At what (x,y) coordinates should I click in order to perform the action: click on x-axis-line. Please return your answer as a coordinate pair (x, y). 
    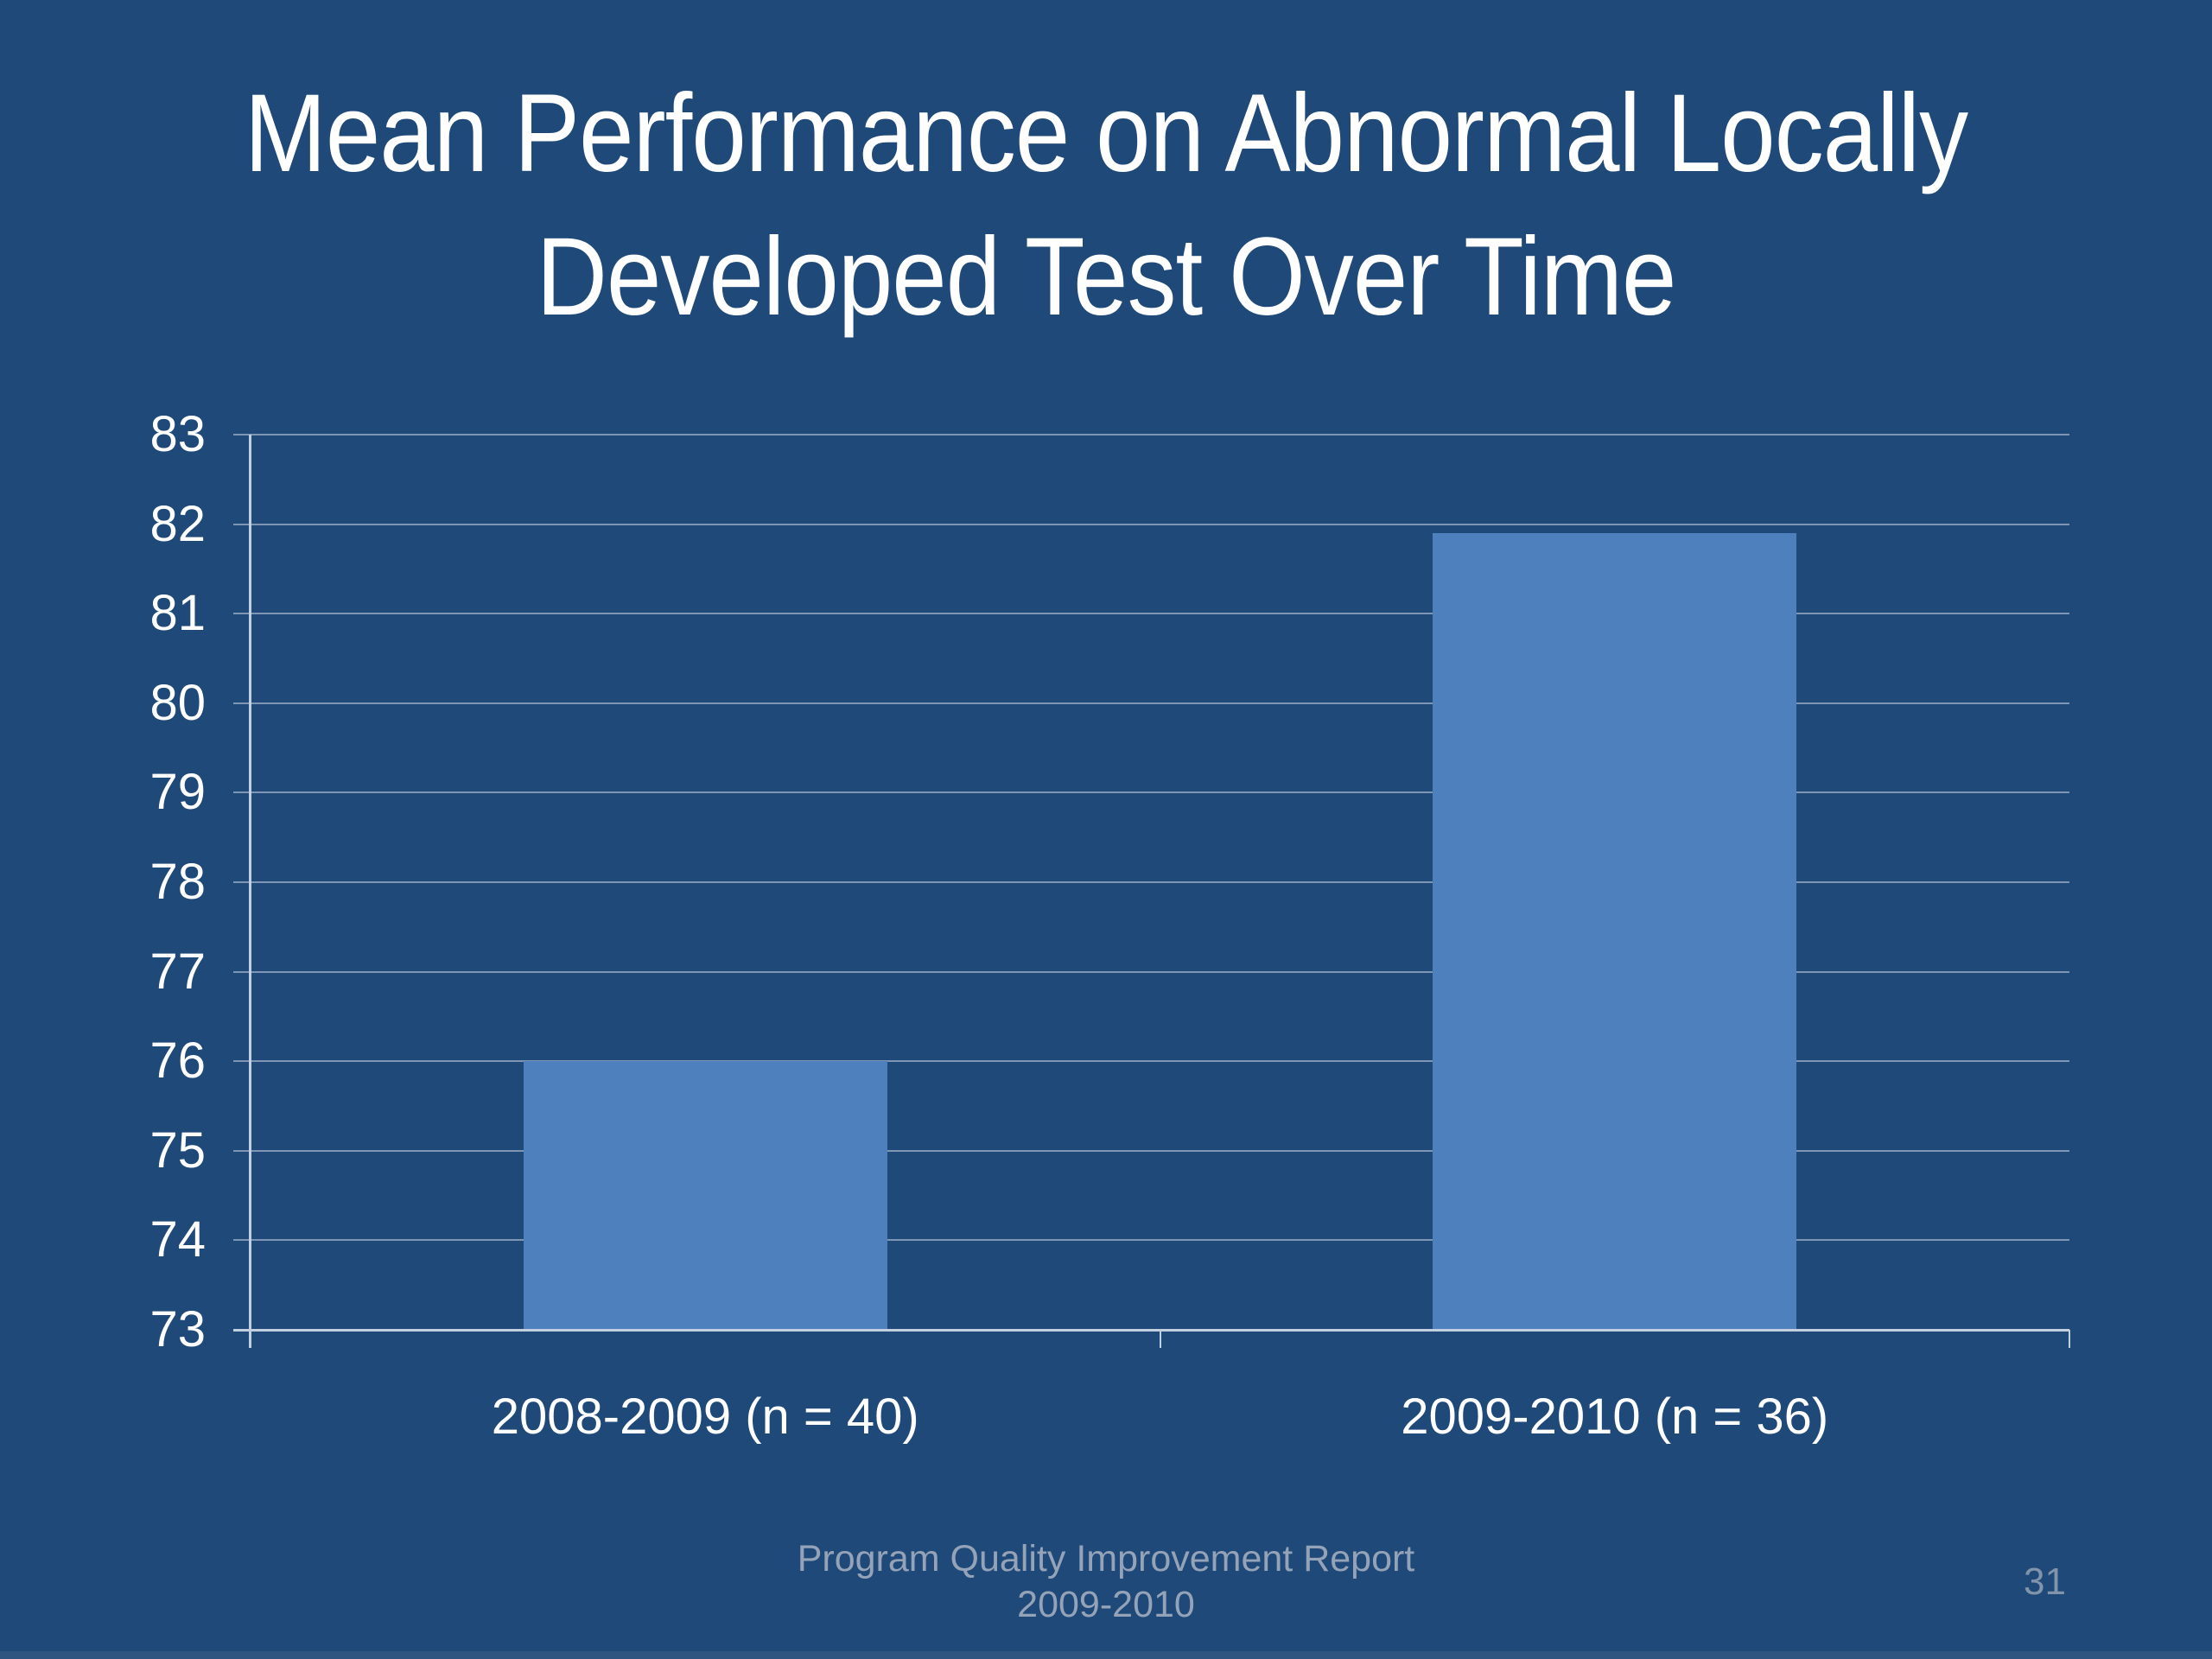
    Looking at the image, I should click on (1151, 1330).